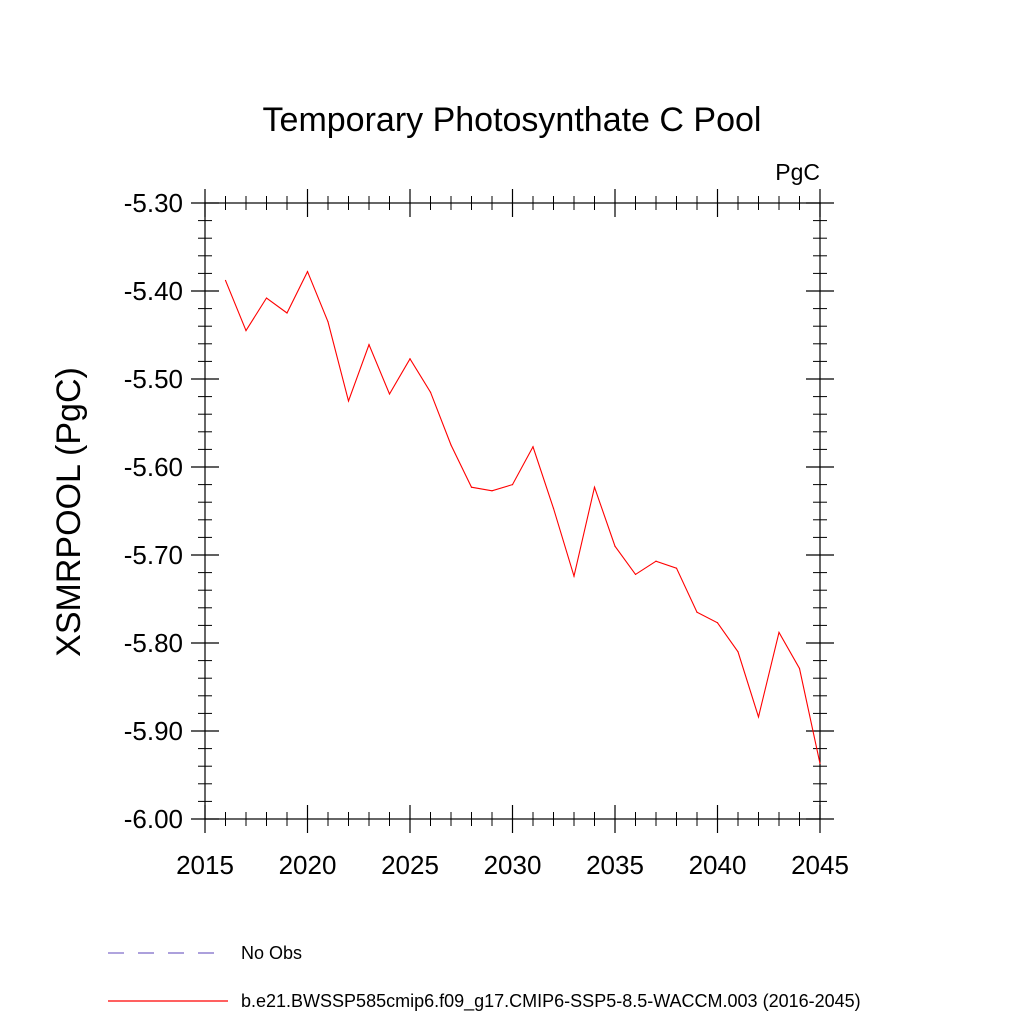  Describe the element at coordinates (153, 555) in the screenshot. I see `y-tick-label: -5.70` at that location.